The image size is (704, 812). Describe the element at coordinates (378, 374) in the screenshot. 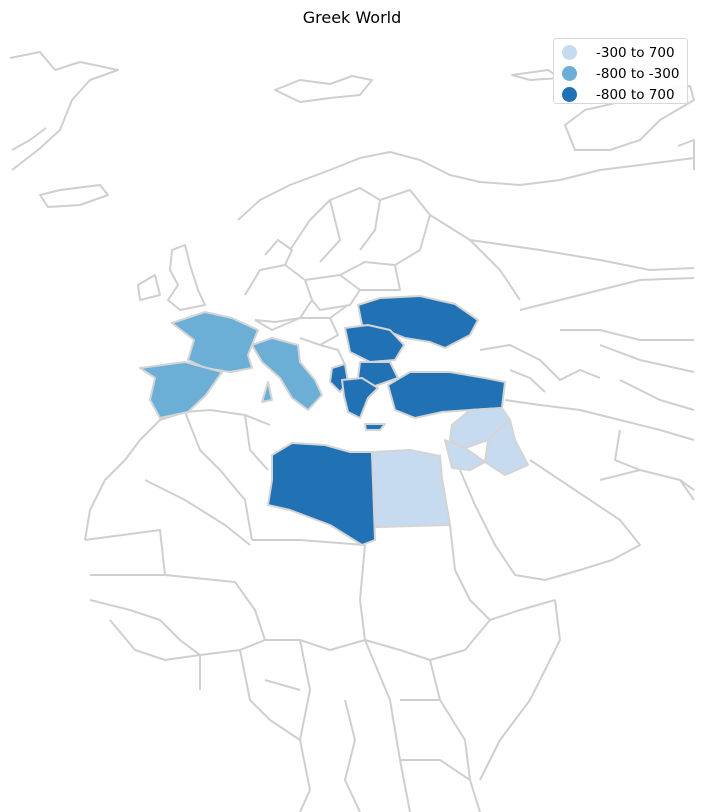

I see `region-bulgaria` at that location.